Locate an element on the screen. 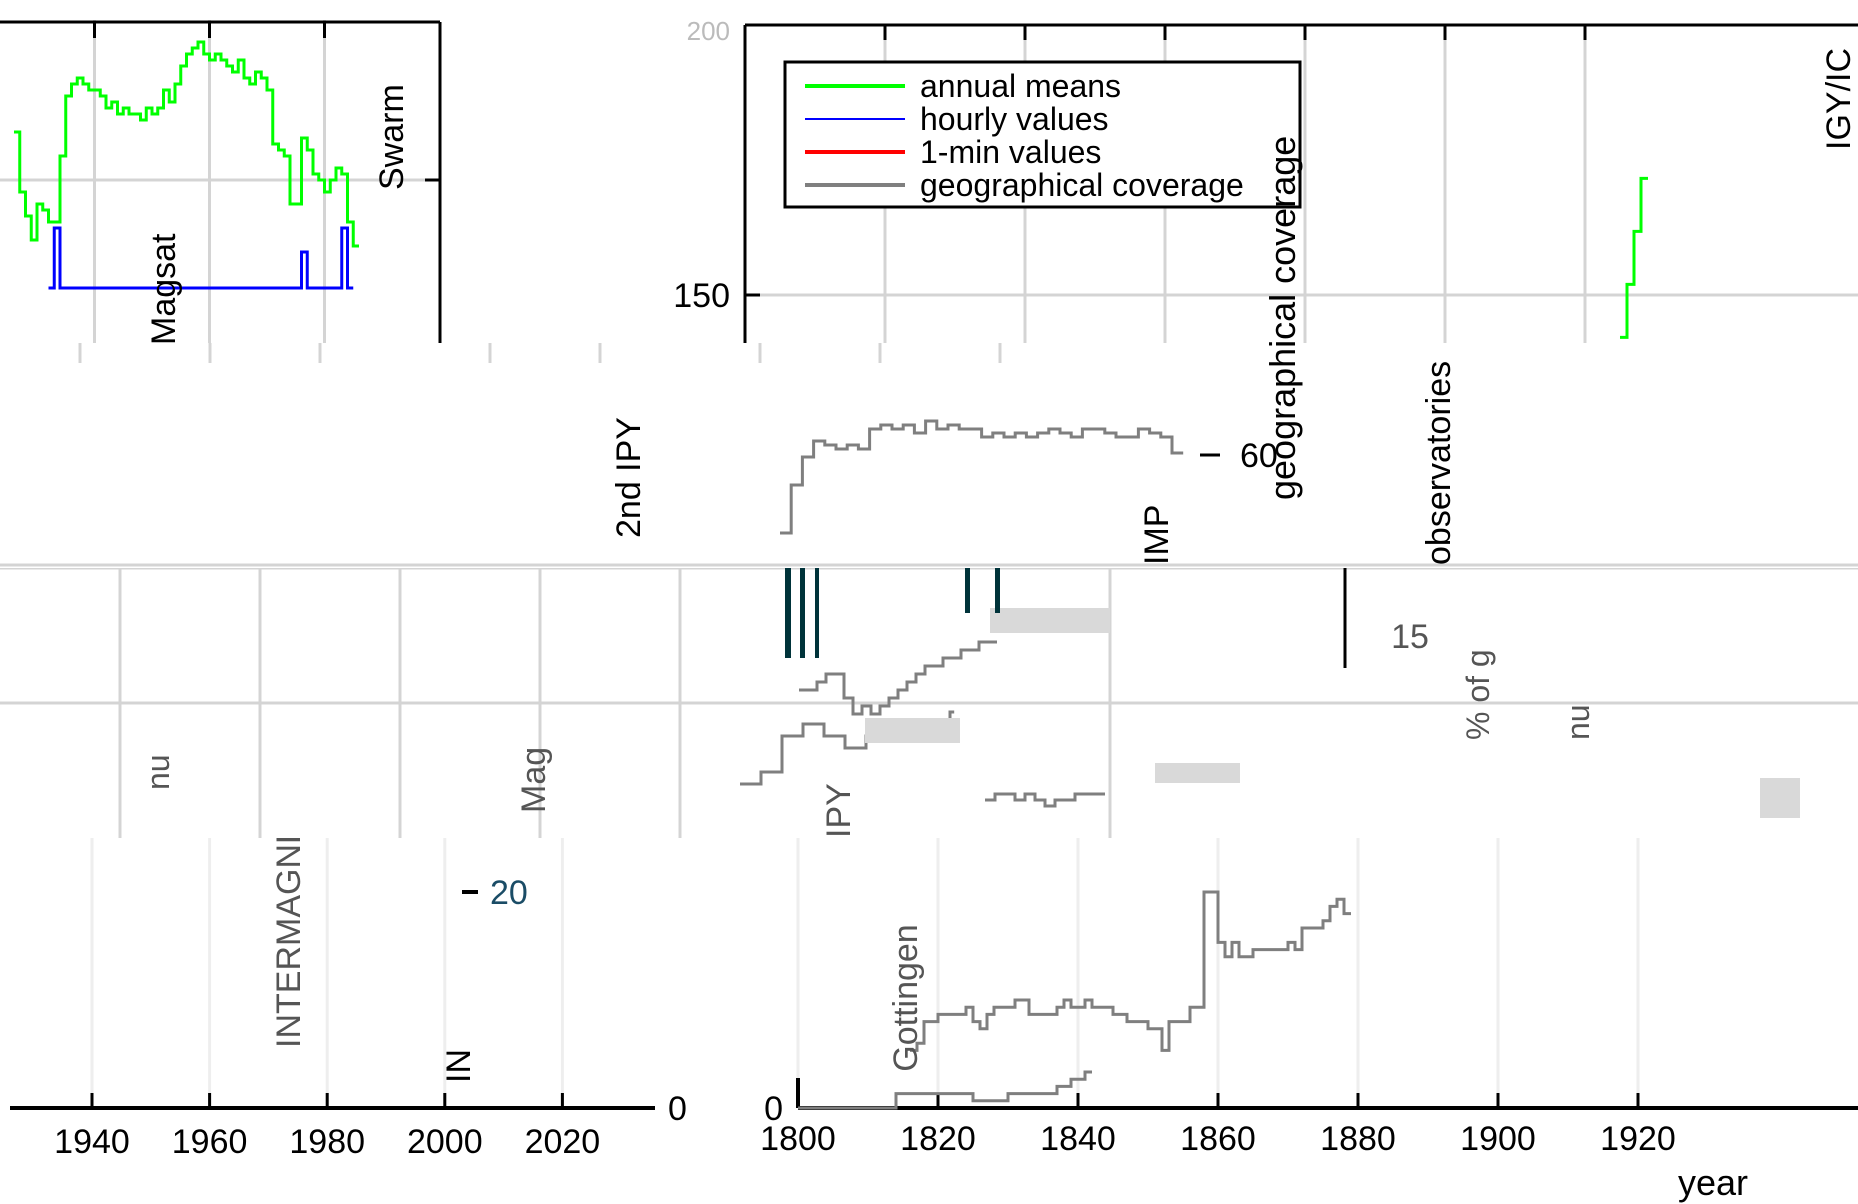  series-line-hourly-values is located at coordinates (201, 258).